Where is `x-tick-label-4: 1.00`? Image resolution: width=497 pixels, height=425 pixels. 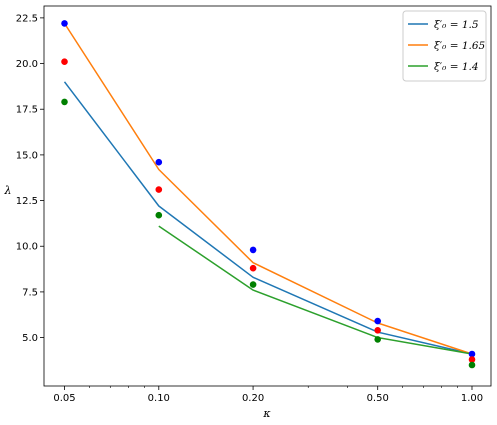
x-tick-label-4: 1.00 is located at coordinates (472, 398).